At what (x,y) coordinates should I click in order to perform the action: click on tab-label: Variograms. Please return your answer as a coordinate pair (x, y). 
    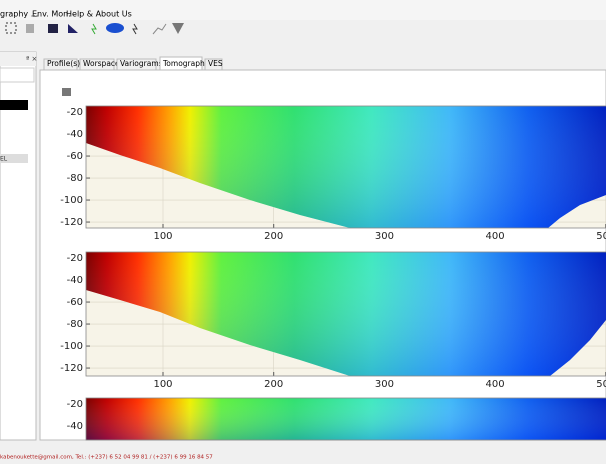
    Looking at the image, I should click on (141, 63).